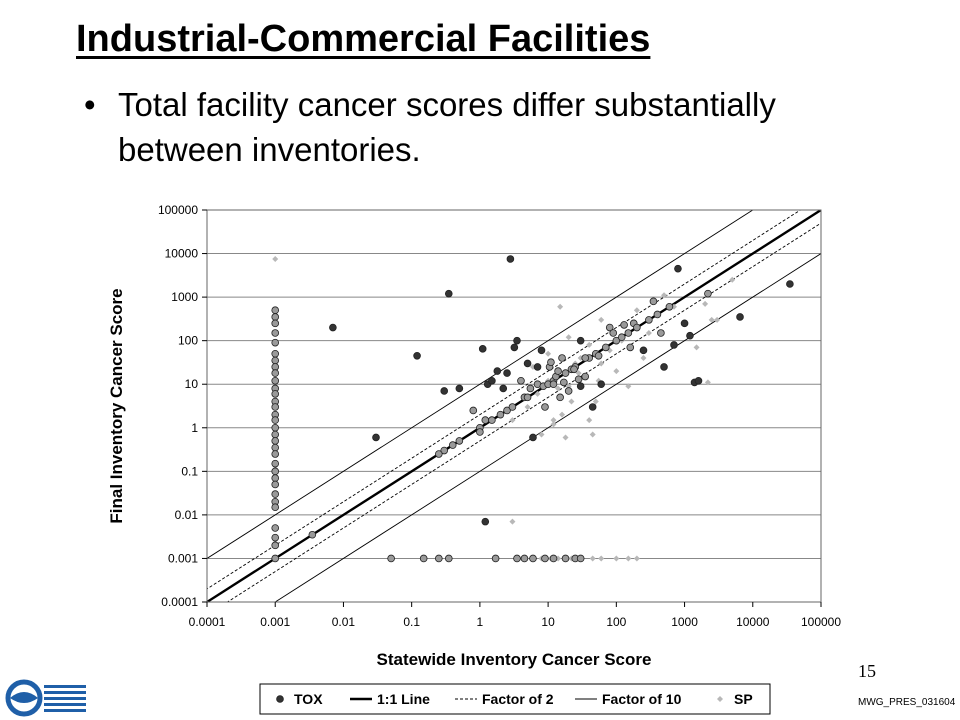  I want to click on x-tick-label: 0.01, so click(344, 622).